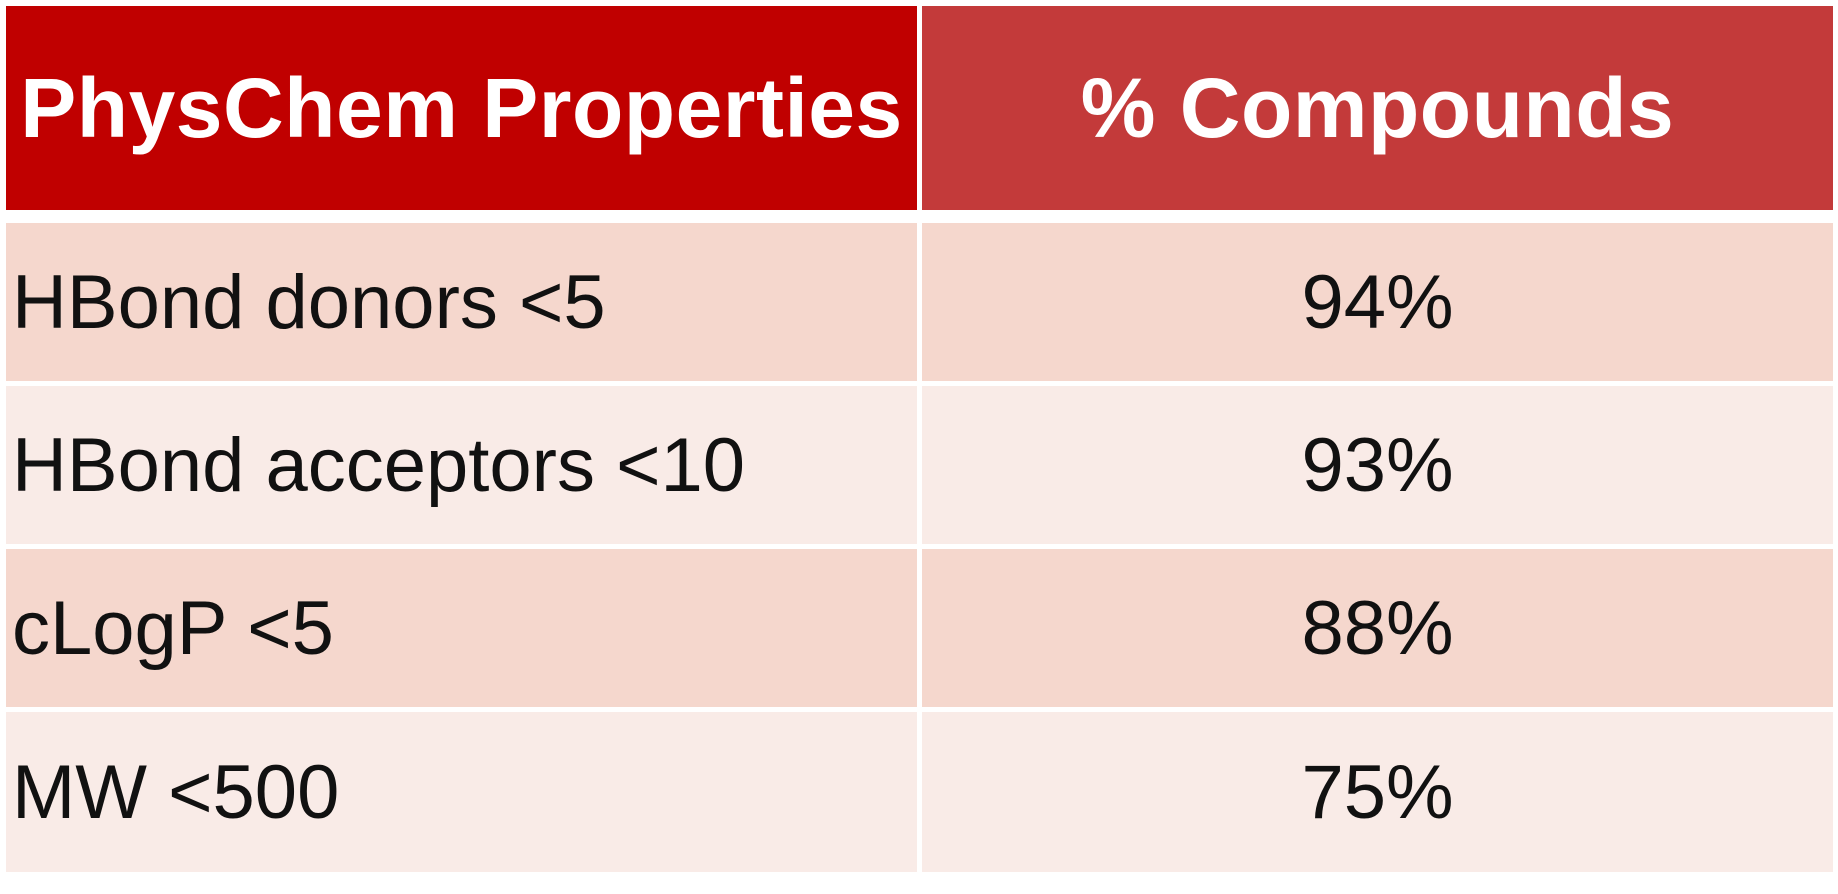 This screenshot has width=1838, height=894. I want to click on cell-percent-row-4: 75%, so click(1377, 792).